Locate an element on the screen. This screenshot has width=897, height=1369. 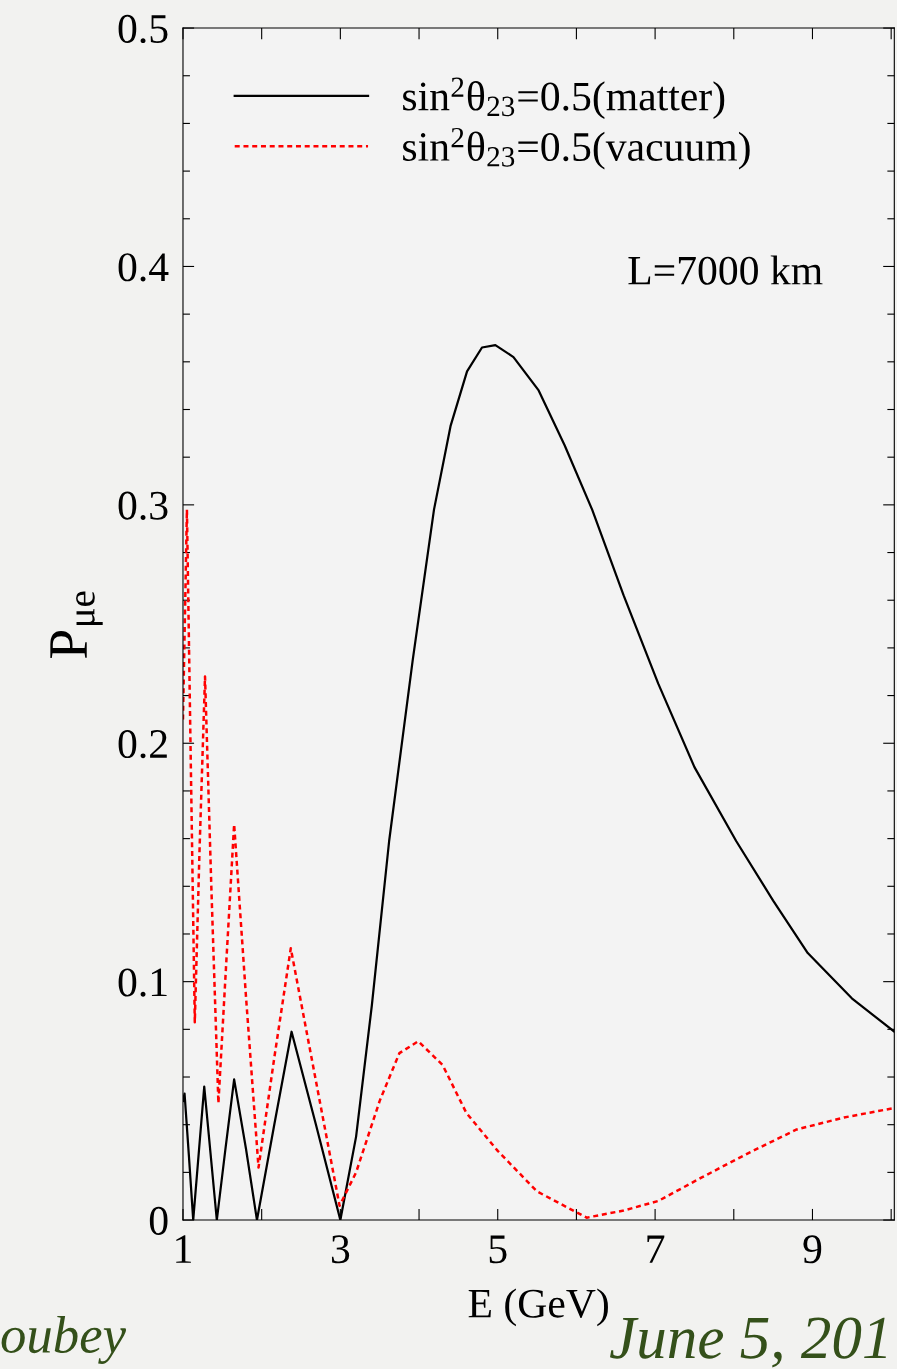
y-tick-label: 0.2 is located at coordinates (142, 744).